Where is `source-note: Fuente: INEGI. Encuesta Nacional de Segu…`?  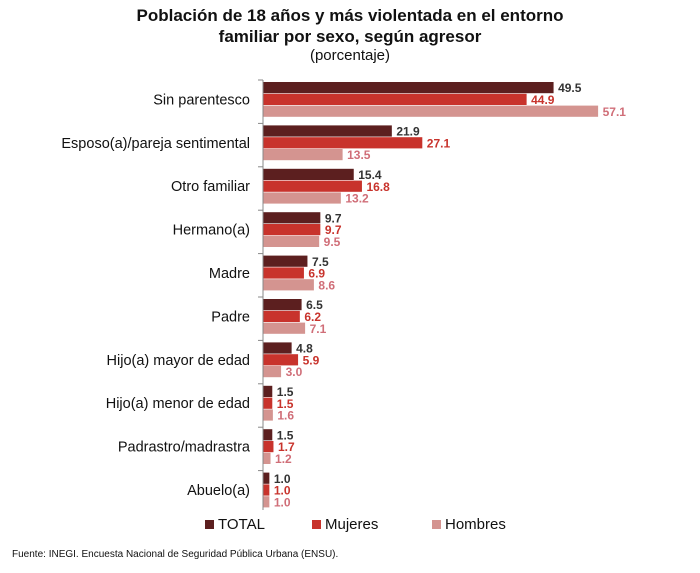 source-note: Fuente: INEGI. Encuesta Nacional de Segu… is located at coordinates (175, 554).